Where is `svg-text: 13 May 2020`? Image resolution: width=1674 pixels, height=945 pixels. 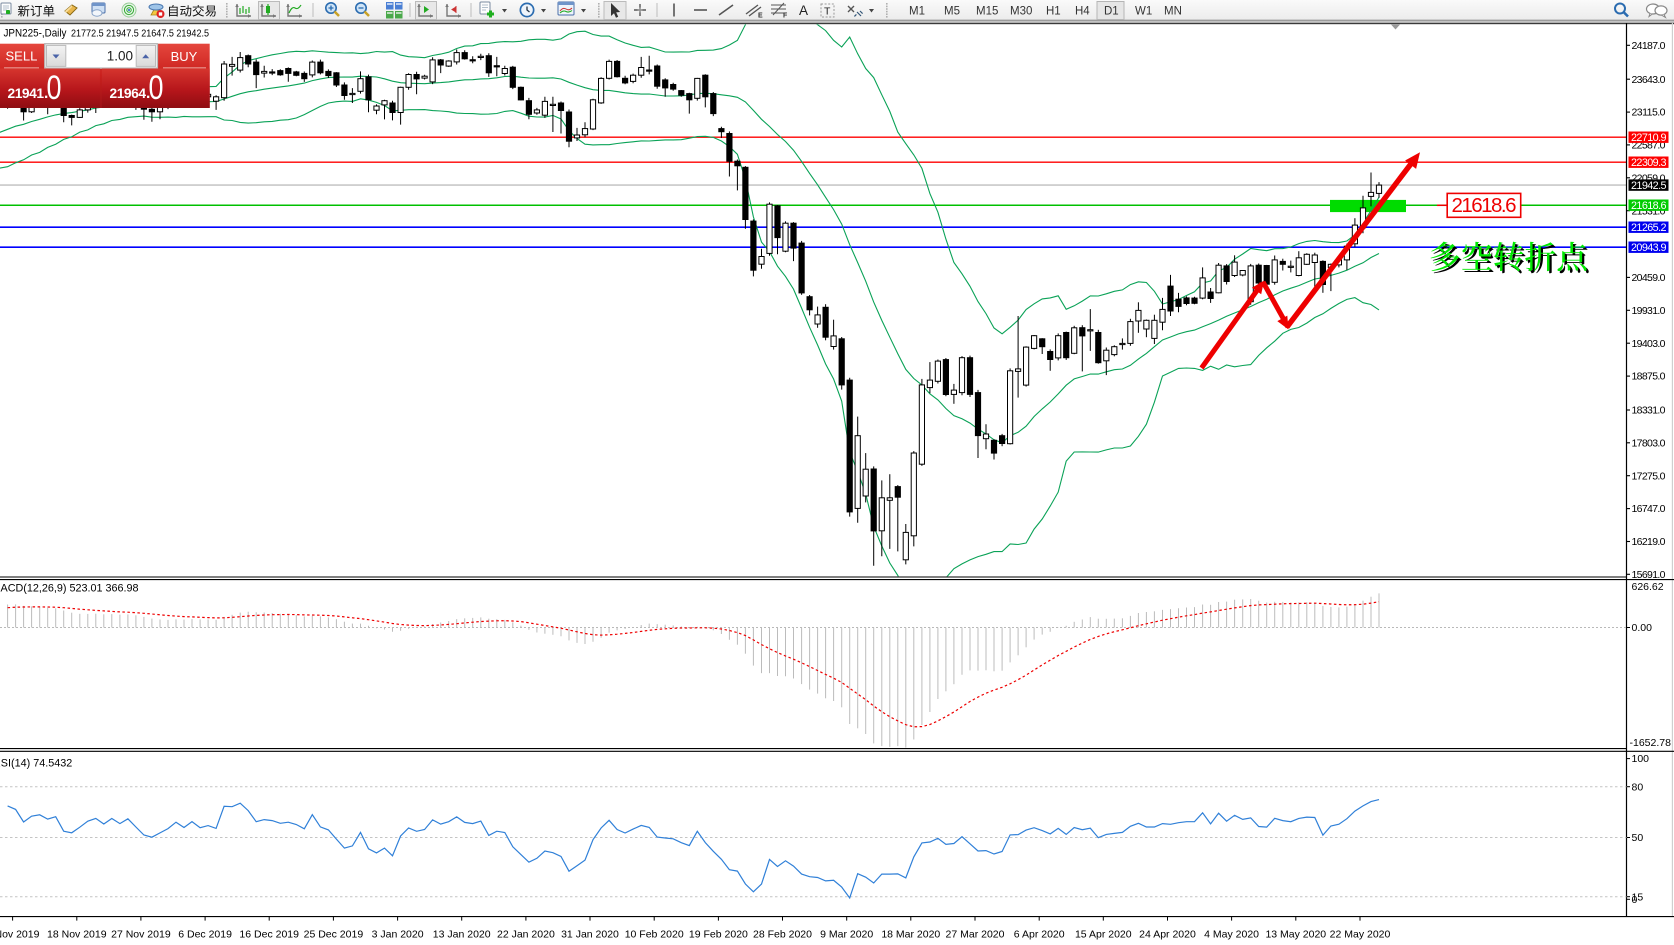
svg-text: 13 May 2020 is located at coordinates (1295, 935).